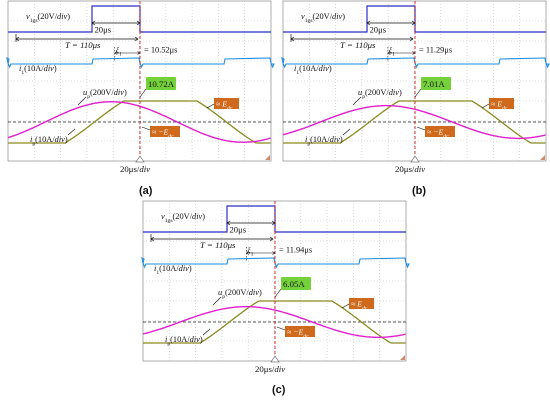 Image resolution: width=550 pixels, height=403 pixels. What do you see at coordinates (160, 50) in the screenshot?
I see `delay-value-label: = 10.52μs` at bounding box center [160, 50].